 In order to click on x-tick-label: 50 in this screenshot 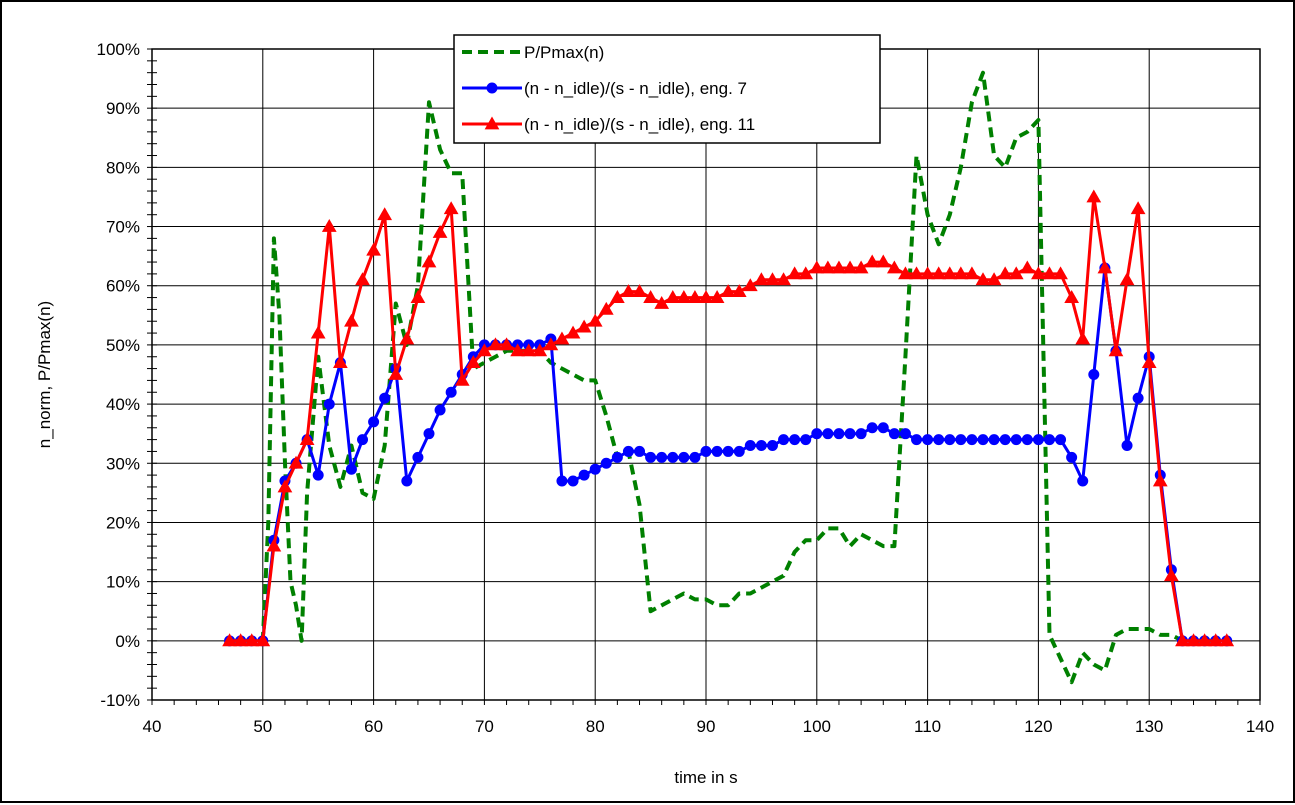, I will do `click(262, 726)`.